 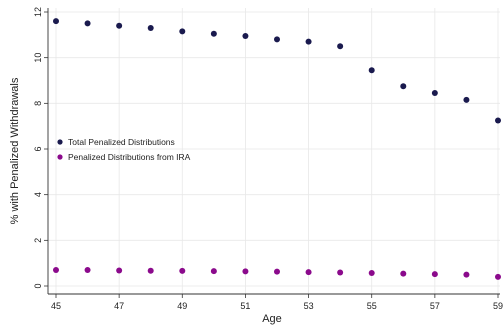 What do you see at coordinates (435, 306) in the screenshot?
I see `x-tick-label: 57` at bounding box center [435, 306].